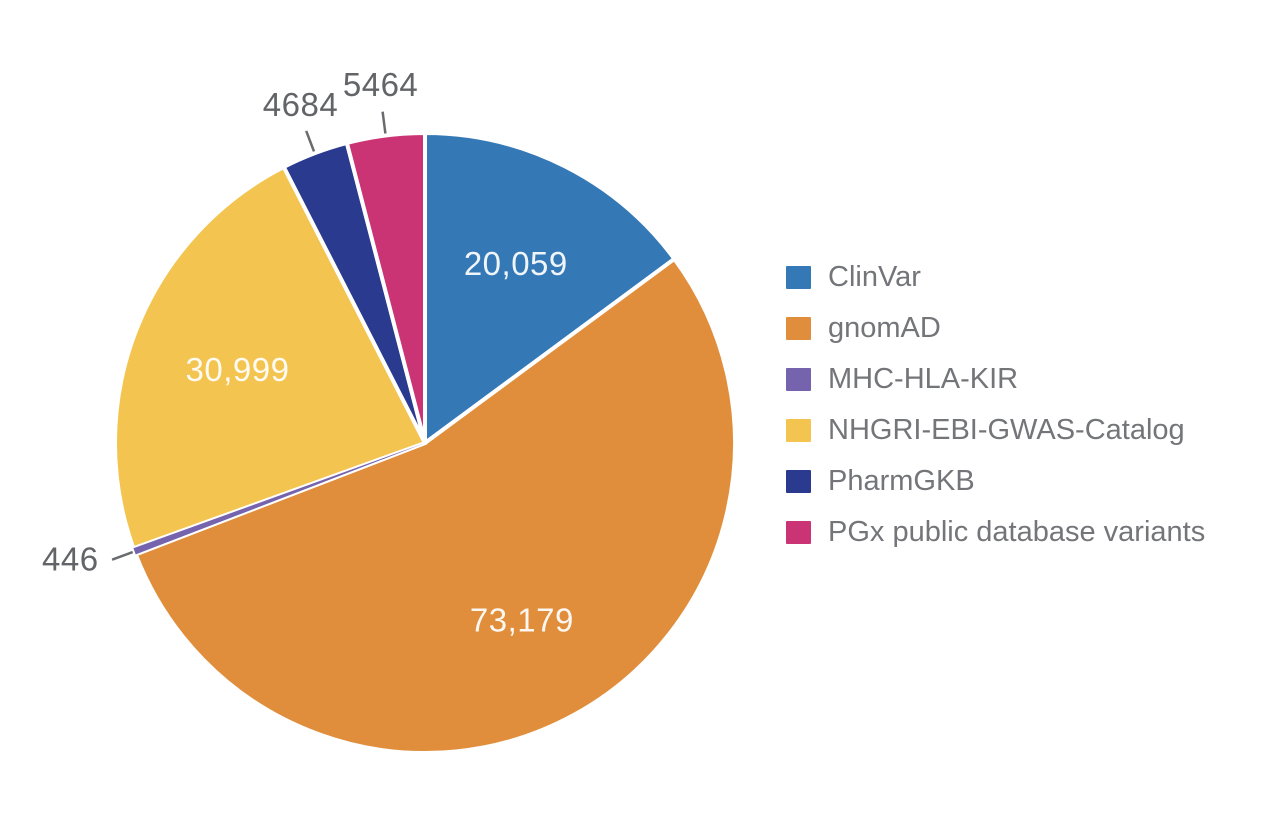  Describe the element at coordinates (798, 532) in the screenshot. I see `legend-swatch-pgx-public-database-variants` at that location.